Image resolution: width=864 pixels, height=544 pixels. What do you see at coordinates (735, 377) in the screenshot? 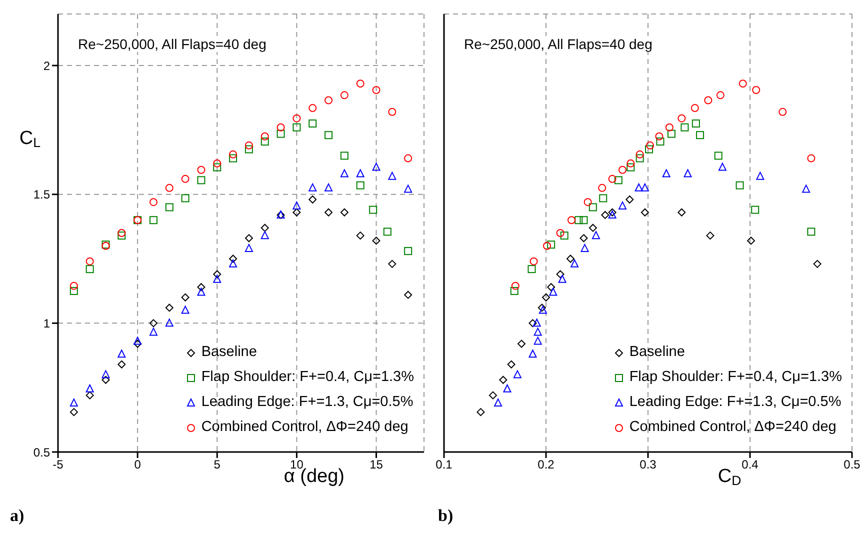
I see `legend-label: Flap Shoulder: F+=0.4, Cμ=1.3%` at bounding box center [735, 377].